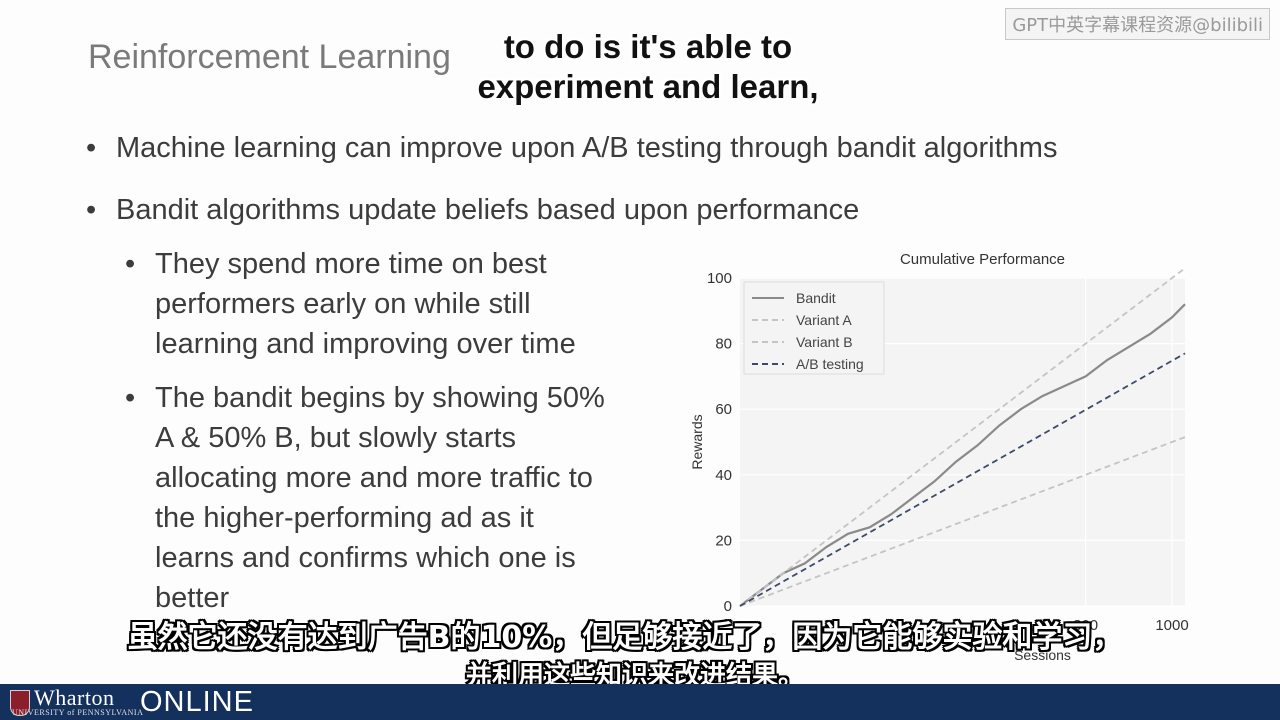 The width and height of the screenshot is (1280, 720). Describe the element at coordinates (1085, 625) in the screenshot. I see `x-tick-label: 800` at that location.